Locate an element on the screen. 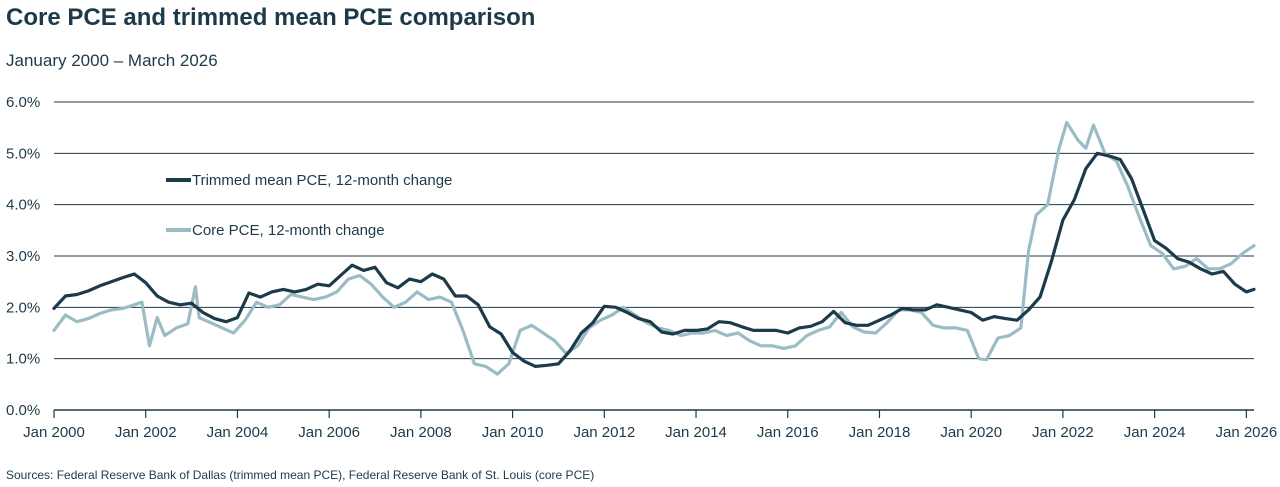 Image resolution: width=1280 pixels, height=487 pixels. x-tick-label: Jan 2020 is located at coordinates (971, 432).